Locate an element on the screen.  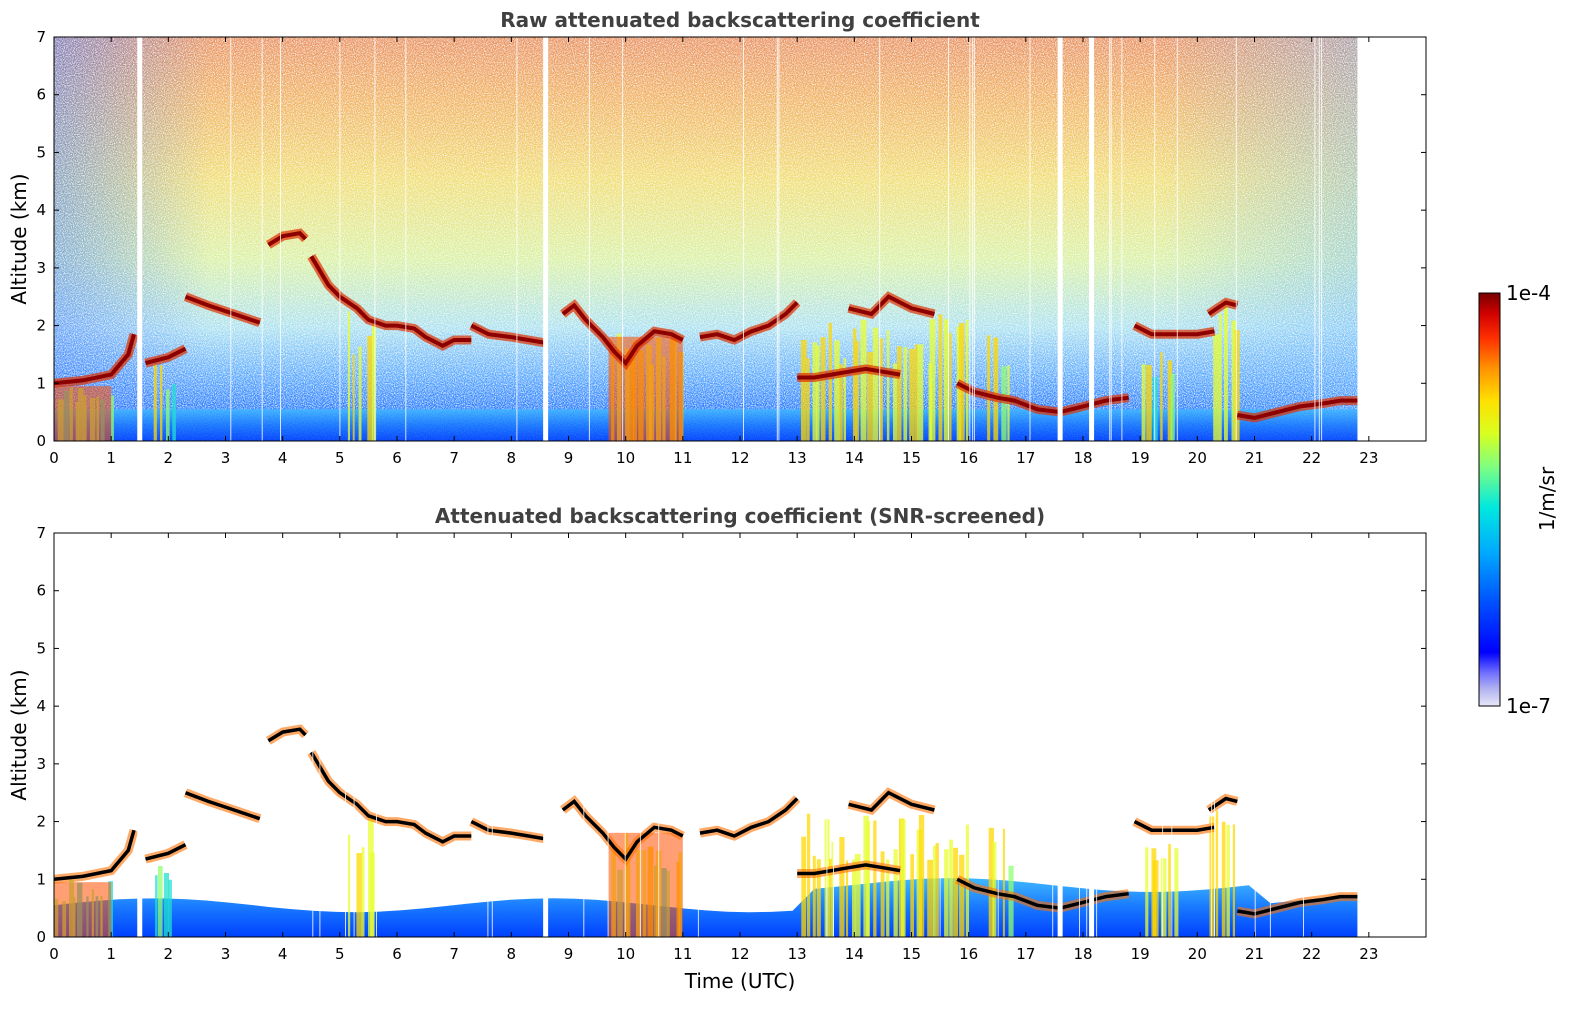
colorbar-min-label: 1e-7 is located at coordinates (1528, 706).